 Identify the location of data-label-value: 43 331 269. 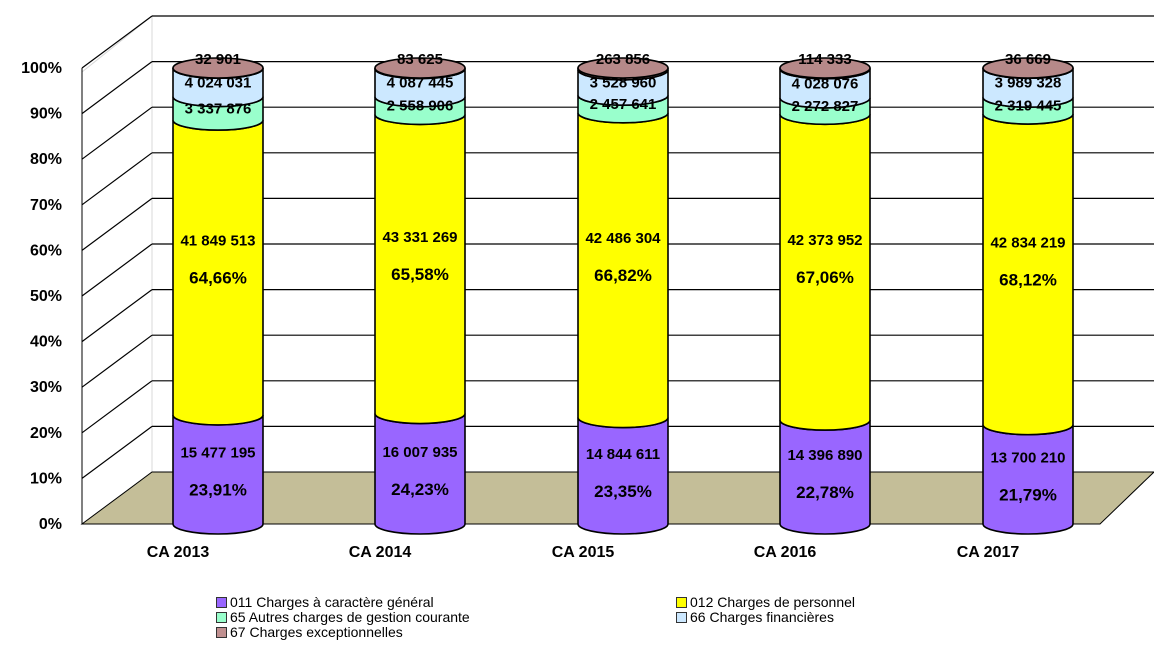
(419, 237).